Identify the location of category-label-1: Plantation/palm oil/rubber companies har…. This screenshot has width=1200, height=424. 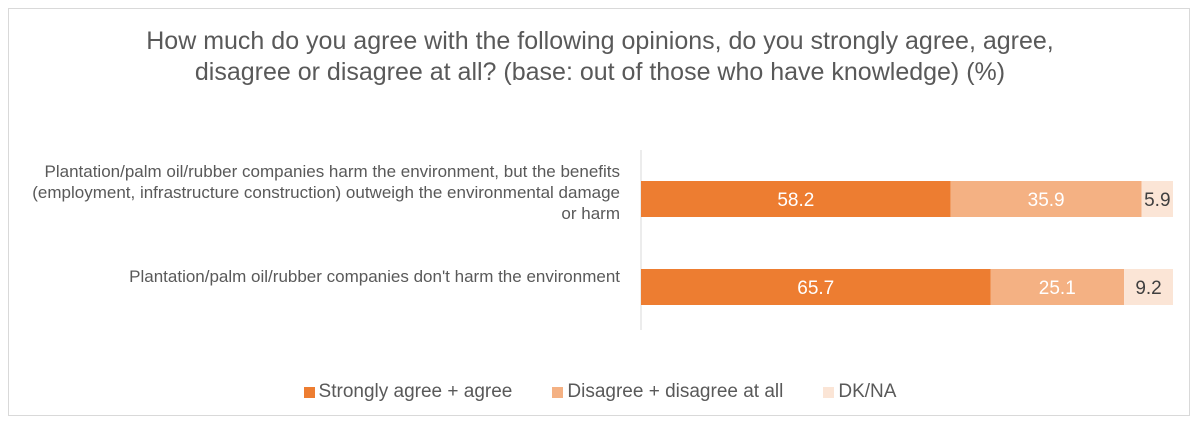
(326, 192).